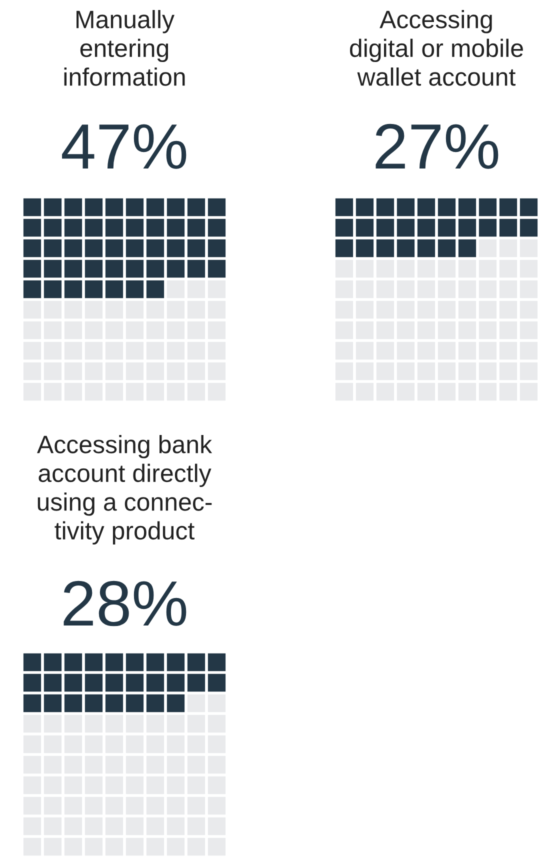  What do you see at coordinates (437, 146) in the screenshot?
I see `data-label: 27%` at bounding box center [437, 146].